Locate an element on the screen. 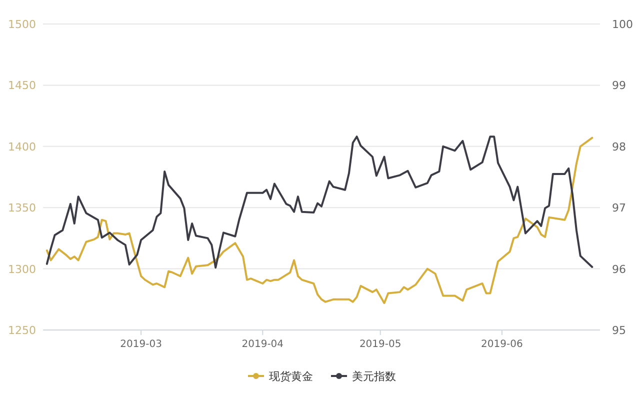 The image size is (640, 400). y2-tick-label: 96 is located at coordinates (619, 269).